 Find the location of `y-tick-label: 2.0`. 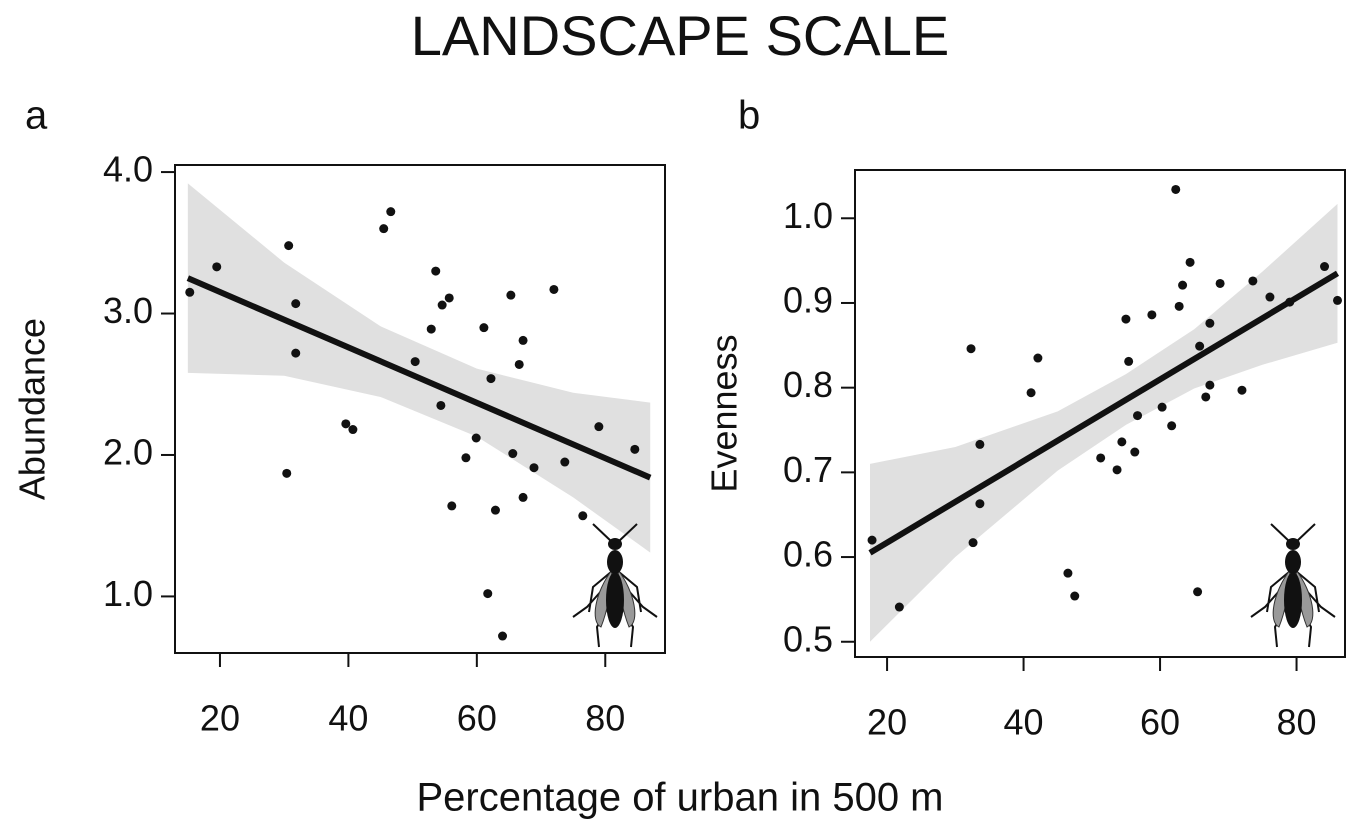

y-tick-label: 2.0 is located at coordinates (128, 451).